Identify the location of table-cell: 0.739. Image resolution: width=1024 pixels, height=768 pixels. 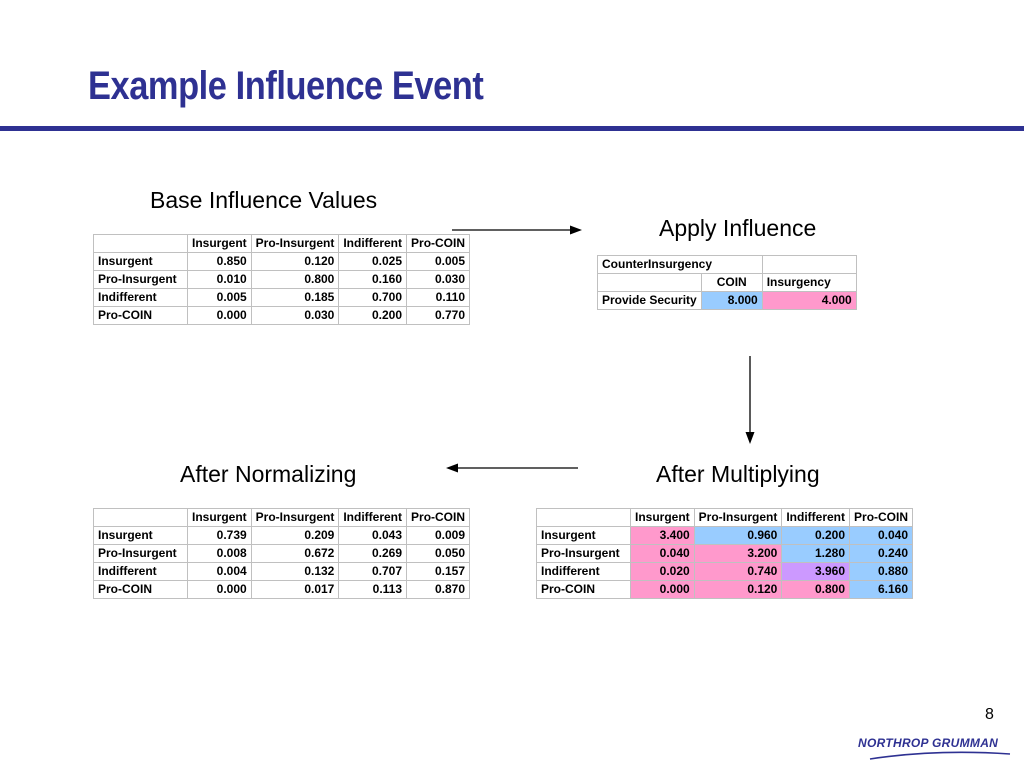
(219, 535).